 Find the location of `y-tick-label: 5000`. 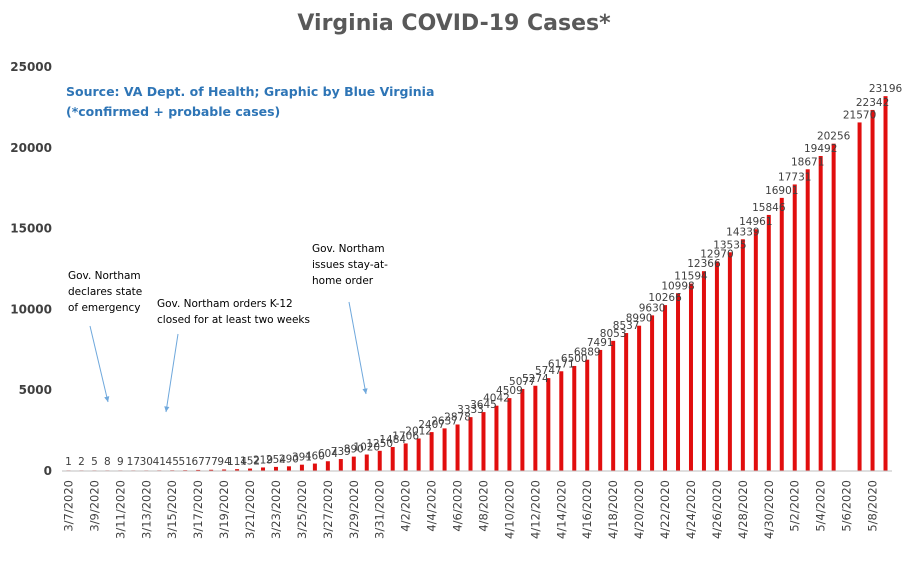

y-tick-label: 5000 is located at coordinates (35, 390).